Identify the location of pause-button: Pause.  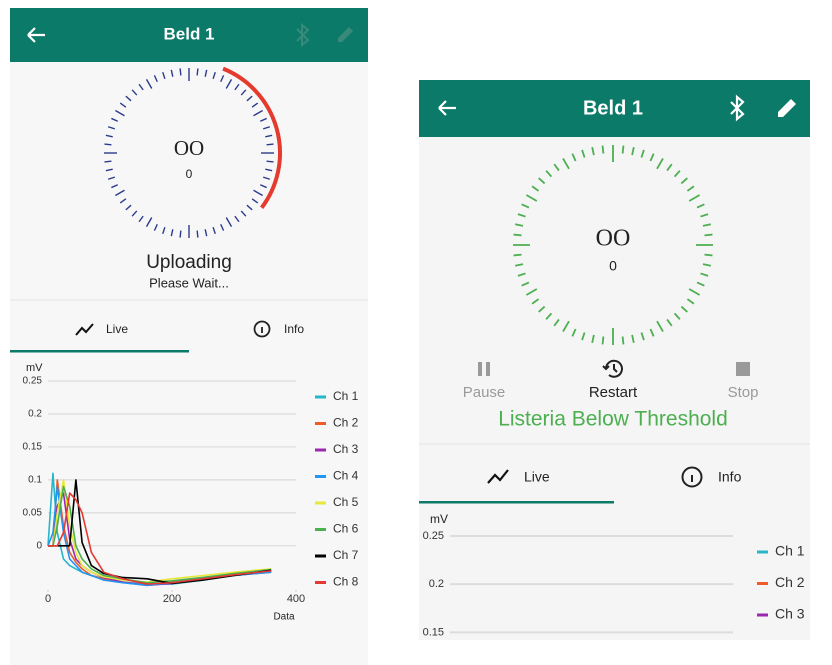
(484, 392).